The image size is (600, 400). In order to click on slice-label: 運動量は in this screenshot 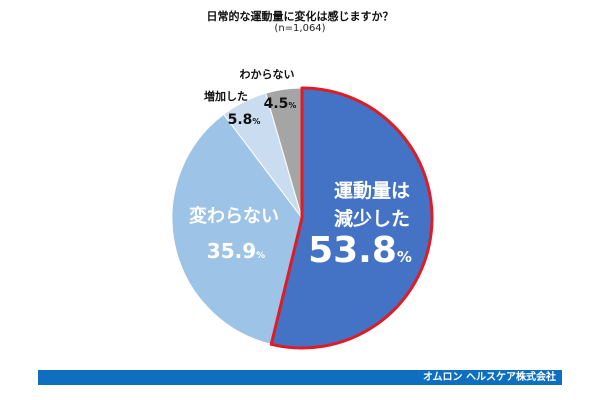, I will do `click(372, 191)`.